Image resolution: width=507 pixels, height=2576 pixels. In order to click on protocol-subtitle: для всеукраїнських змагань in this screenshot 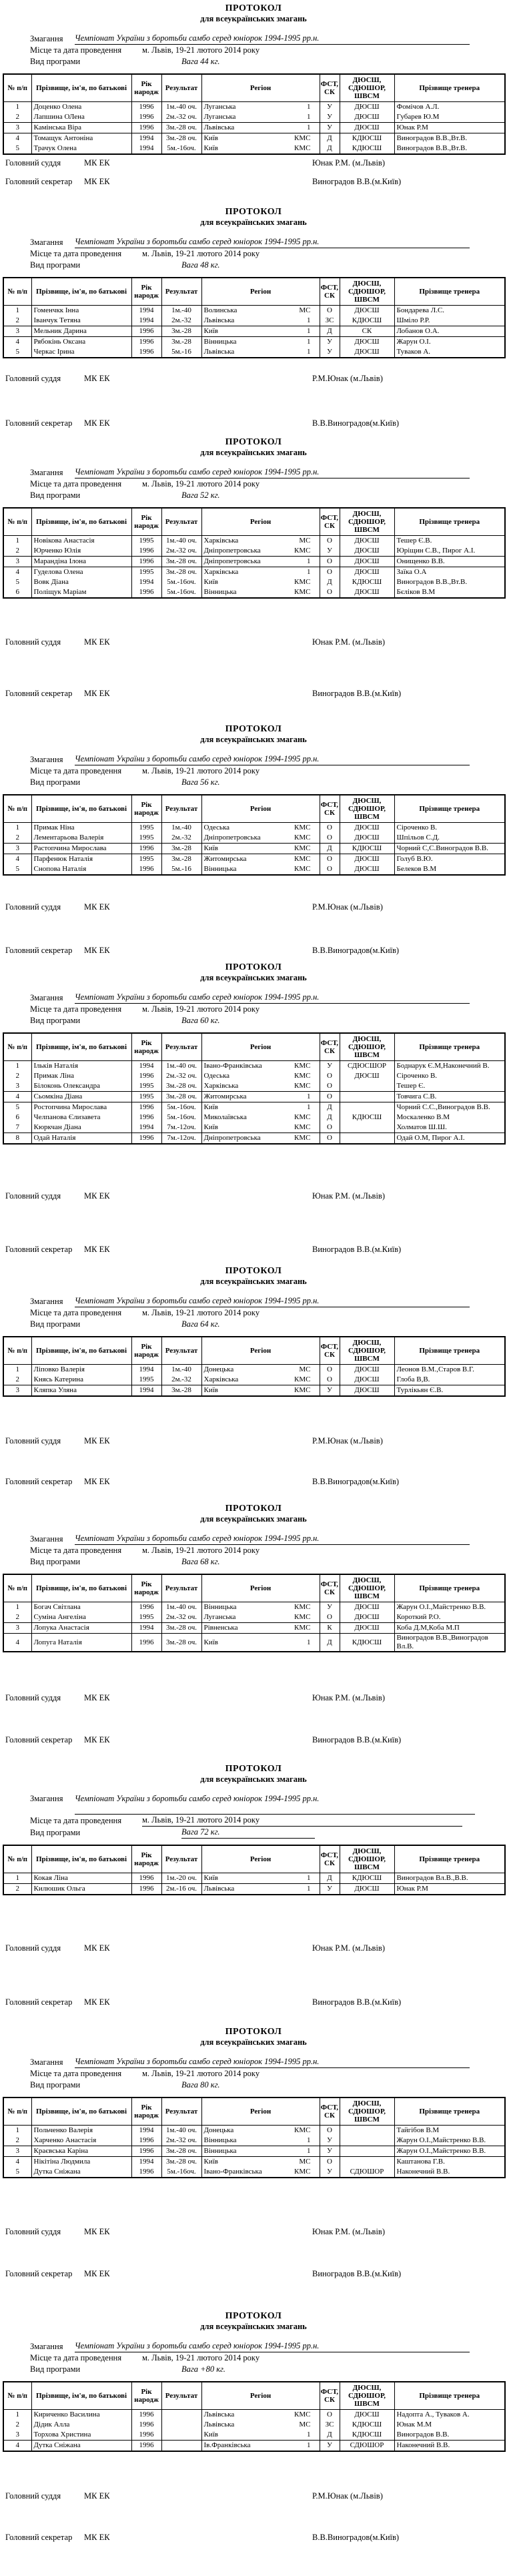, I will do `click(253, 2042)`.